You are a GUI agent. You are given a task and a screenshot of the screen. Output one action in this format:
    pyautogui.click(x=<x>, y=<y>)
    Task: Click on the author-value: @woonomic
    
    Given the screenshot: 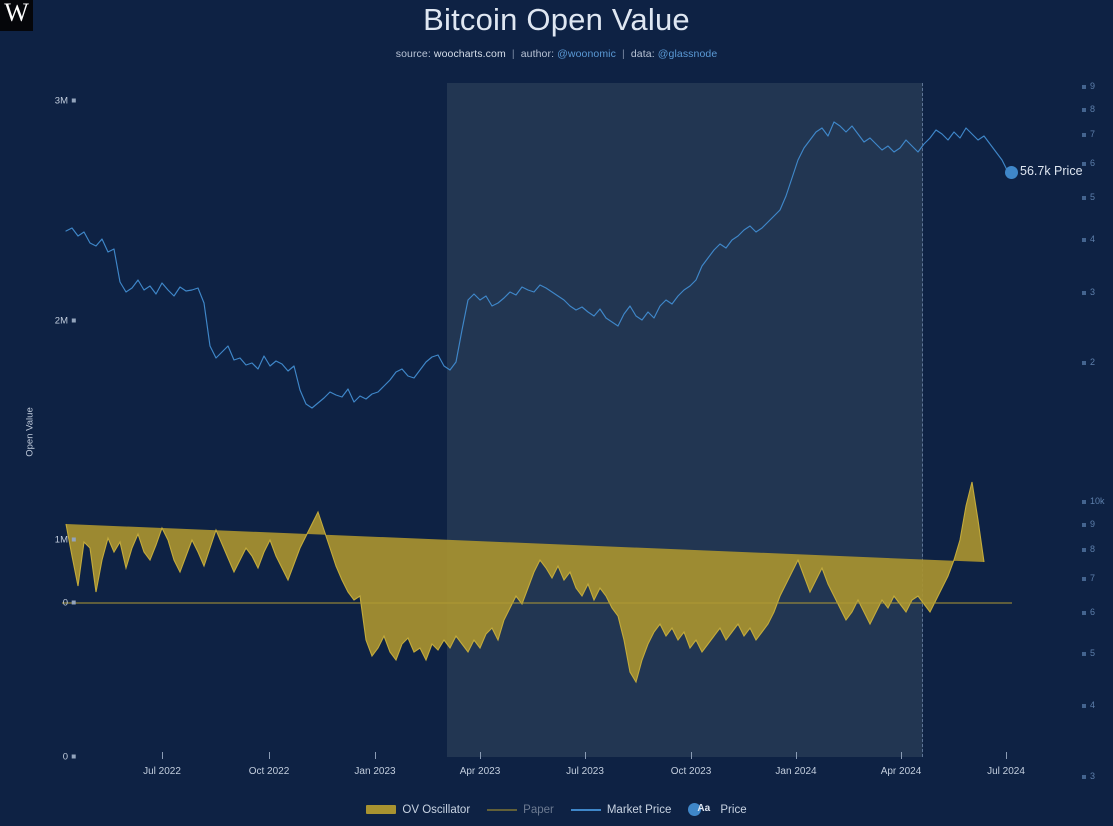 What is the action you would take?
    pyautogui.click(x=586, y=54)
    